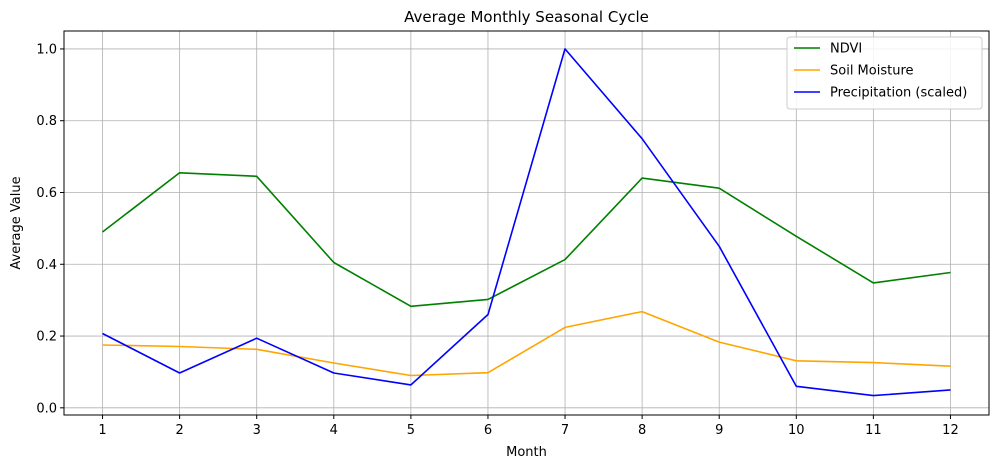  What do you see at coordinates (46, 265) in the screenshot?
I see `y-tick-label: 0.4` at bounding box center [46, 265].